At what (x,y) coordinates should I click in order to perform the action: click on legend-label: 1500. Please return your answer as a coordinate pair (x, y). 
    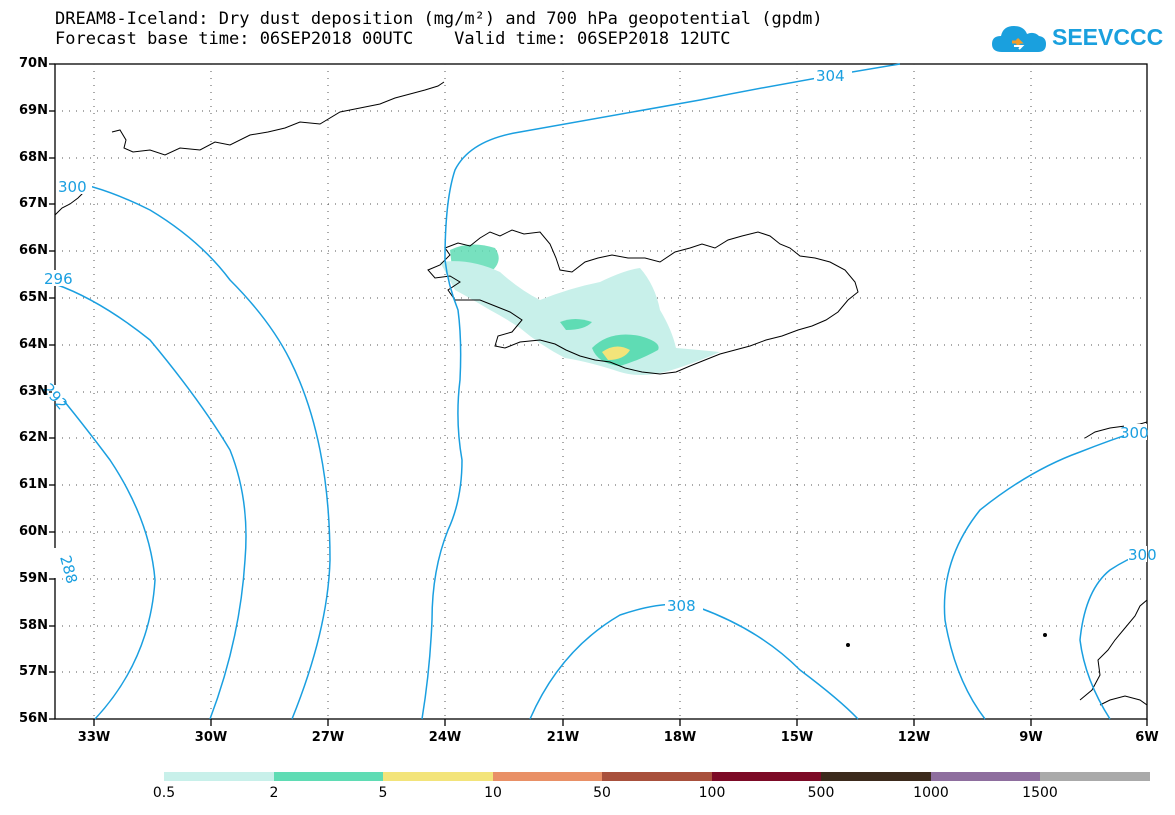
    Looking at the image, I should click on (1040, 793).